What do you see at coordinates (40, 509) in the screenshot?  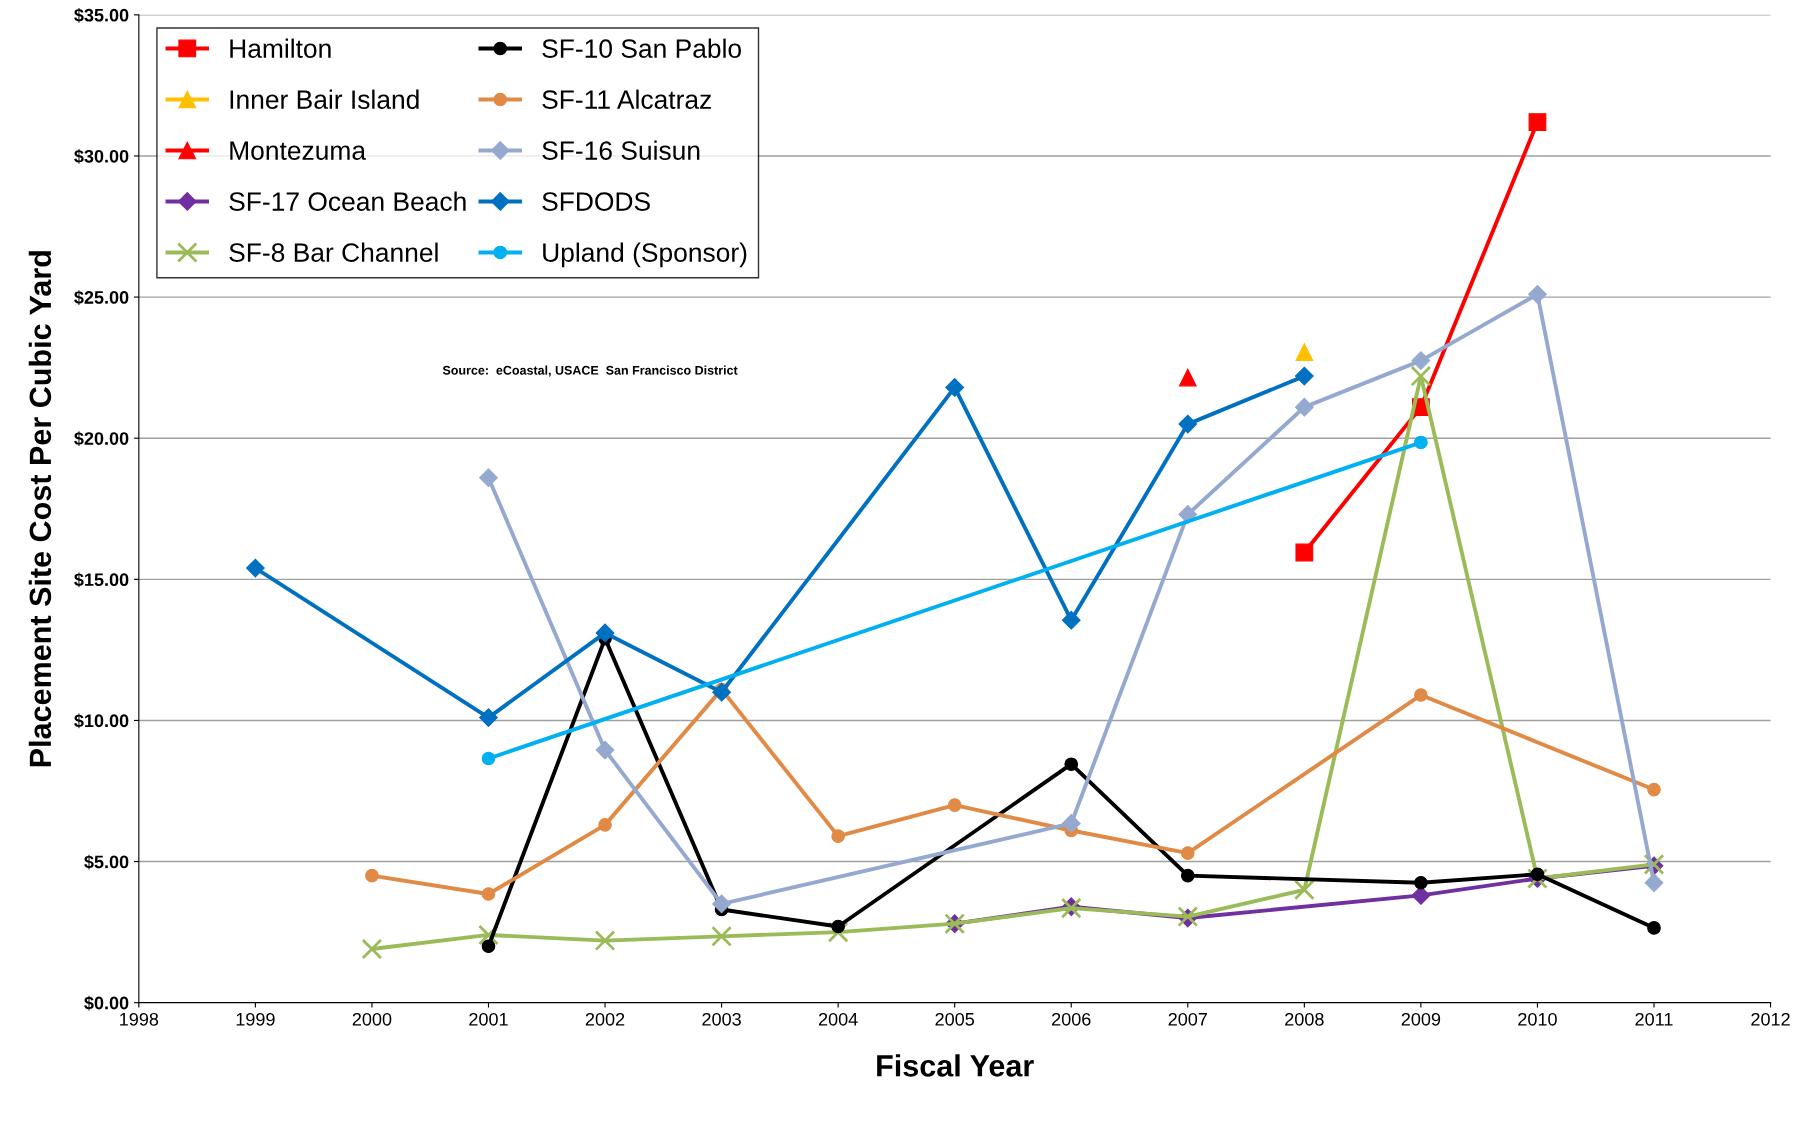 I see `y-axis-title: Placement Site Cost Per Cubic Yard` at bounding box center [40, 509].